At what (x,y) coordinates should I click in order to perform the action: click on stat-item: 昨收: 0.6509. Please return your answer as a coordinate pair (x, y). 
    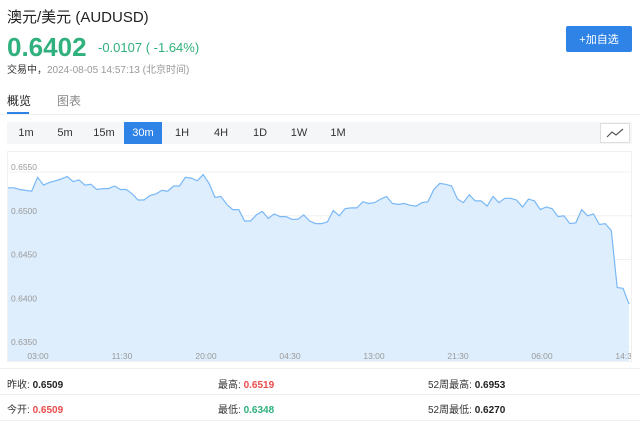
    Looking at the image, I should click on (35, 383).